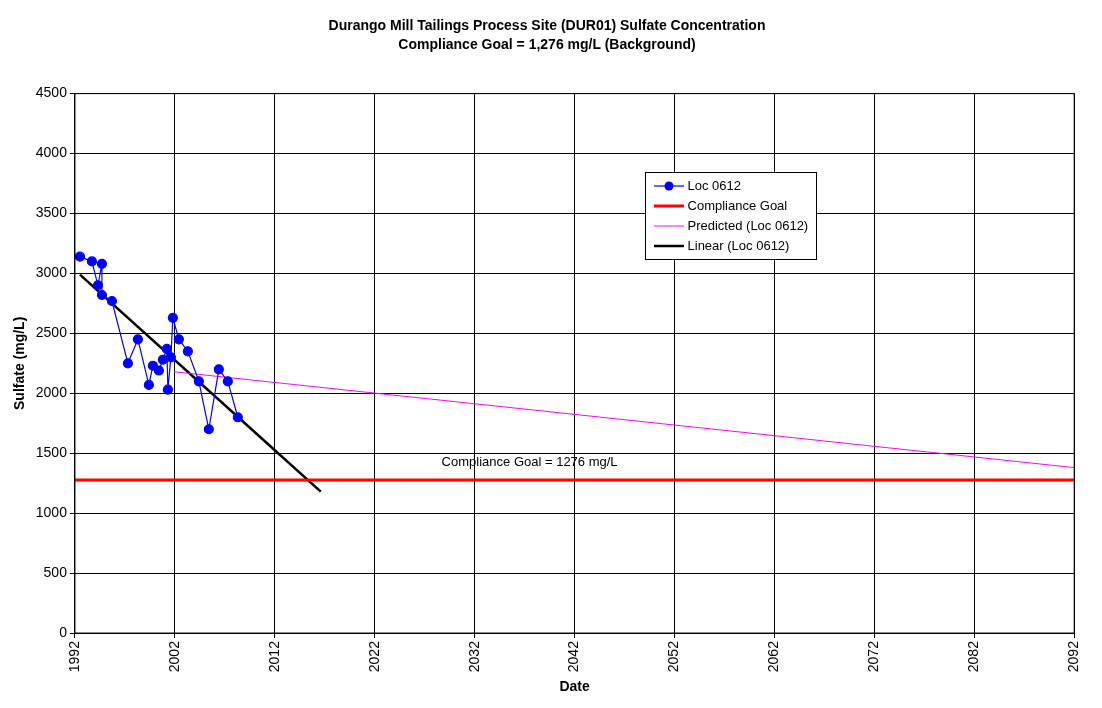 The height and width of the screenshot is (708, 1102). Describe the element at coordinates (19, 363) in the screenshot. I see `y-axis-title: Sulfate (mg/L)` at that location.